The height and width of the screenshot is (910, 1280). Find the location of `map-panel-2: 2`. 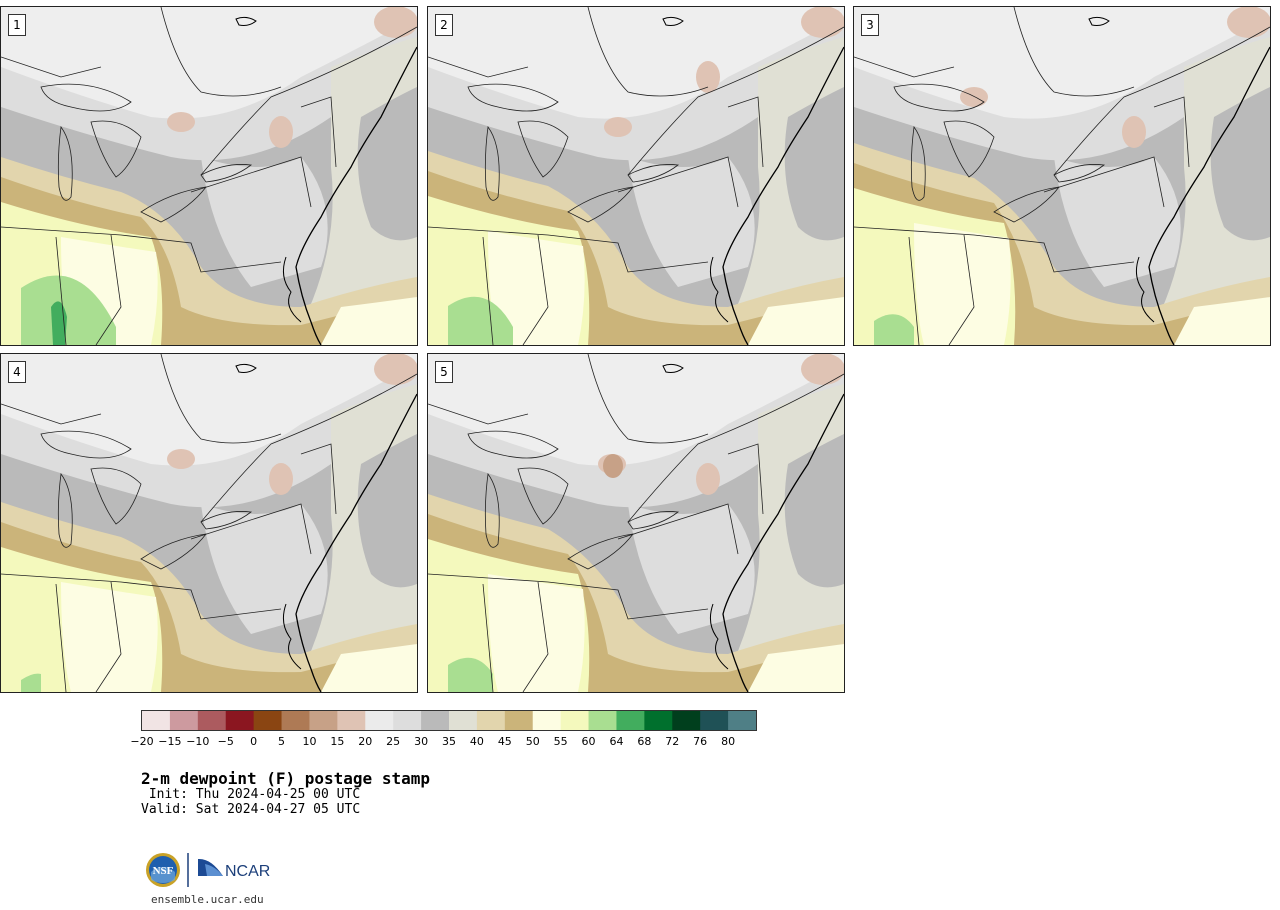

map-panel-2: 2 is located at coordinates (636, 176).